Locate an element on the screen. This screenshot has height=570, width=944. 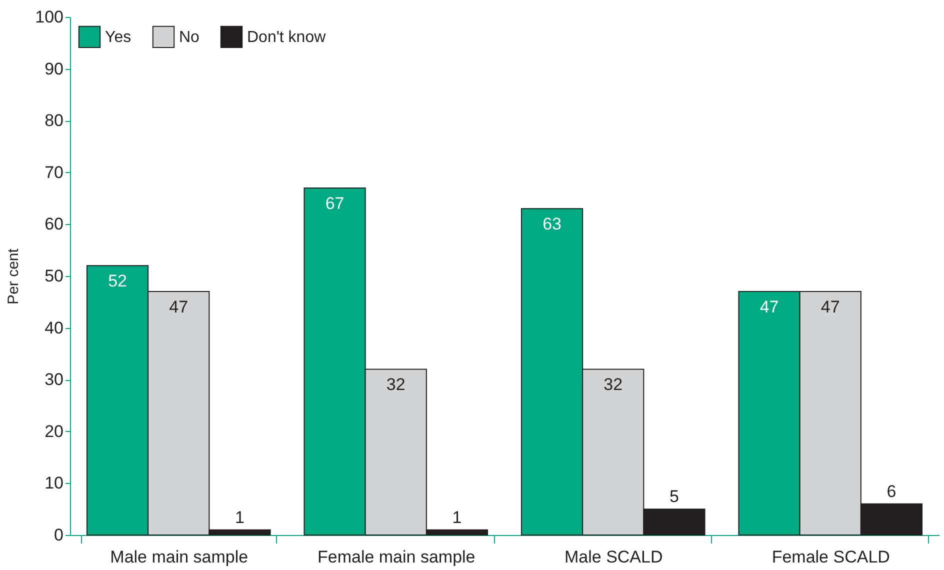
y-tick-label: 10 is located at coordinates (54, 483).